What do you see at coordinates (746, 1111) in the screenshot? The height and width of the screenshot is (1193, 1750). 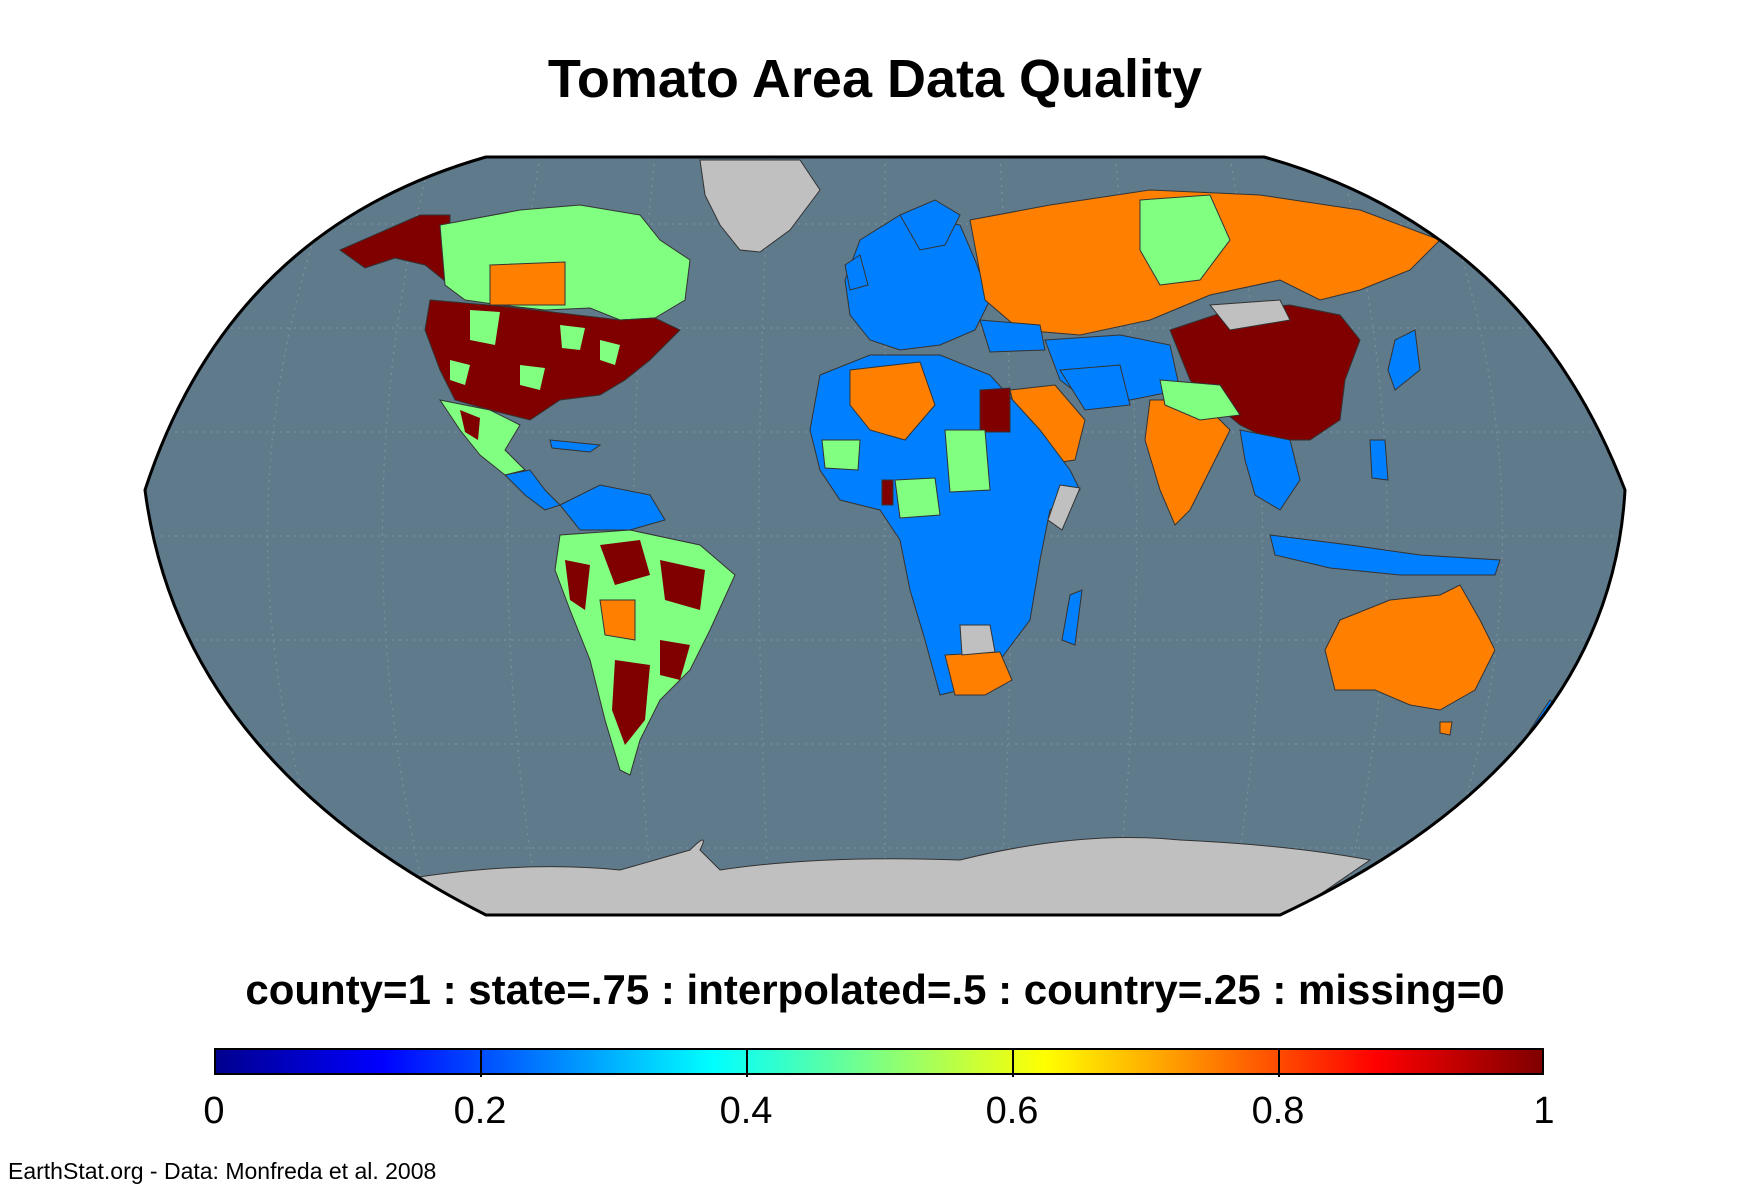 I see `colorbar-tick-label: 0.4` at bounding box center [746, 1111].